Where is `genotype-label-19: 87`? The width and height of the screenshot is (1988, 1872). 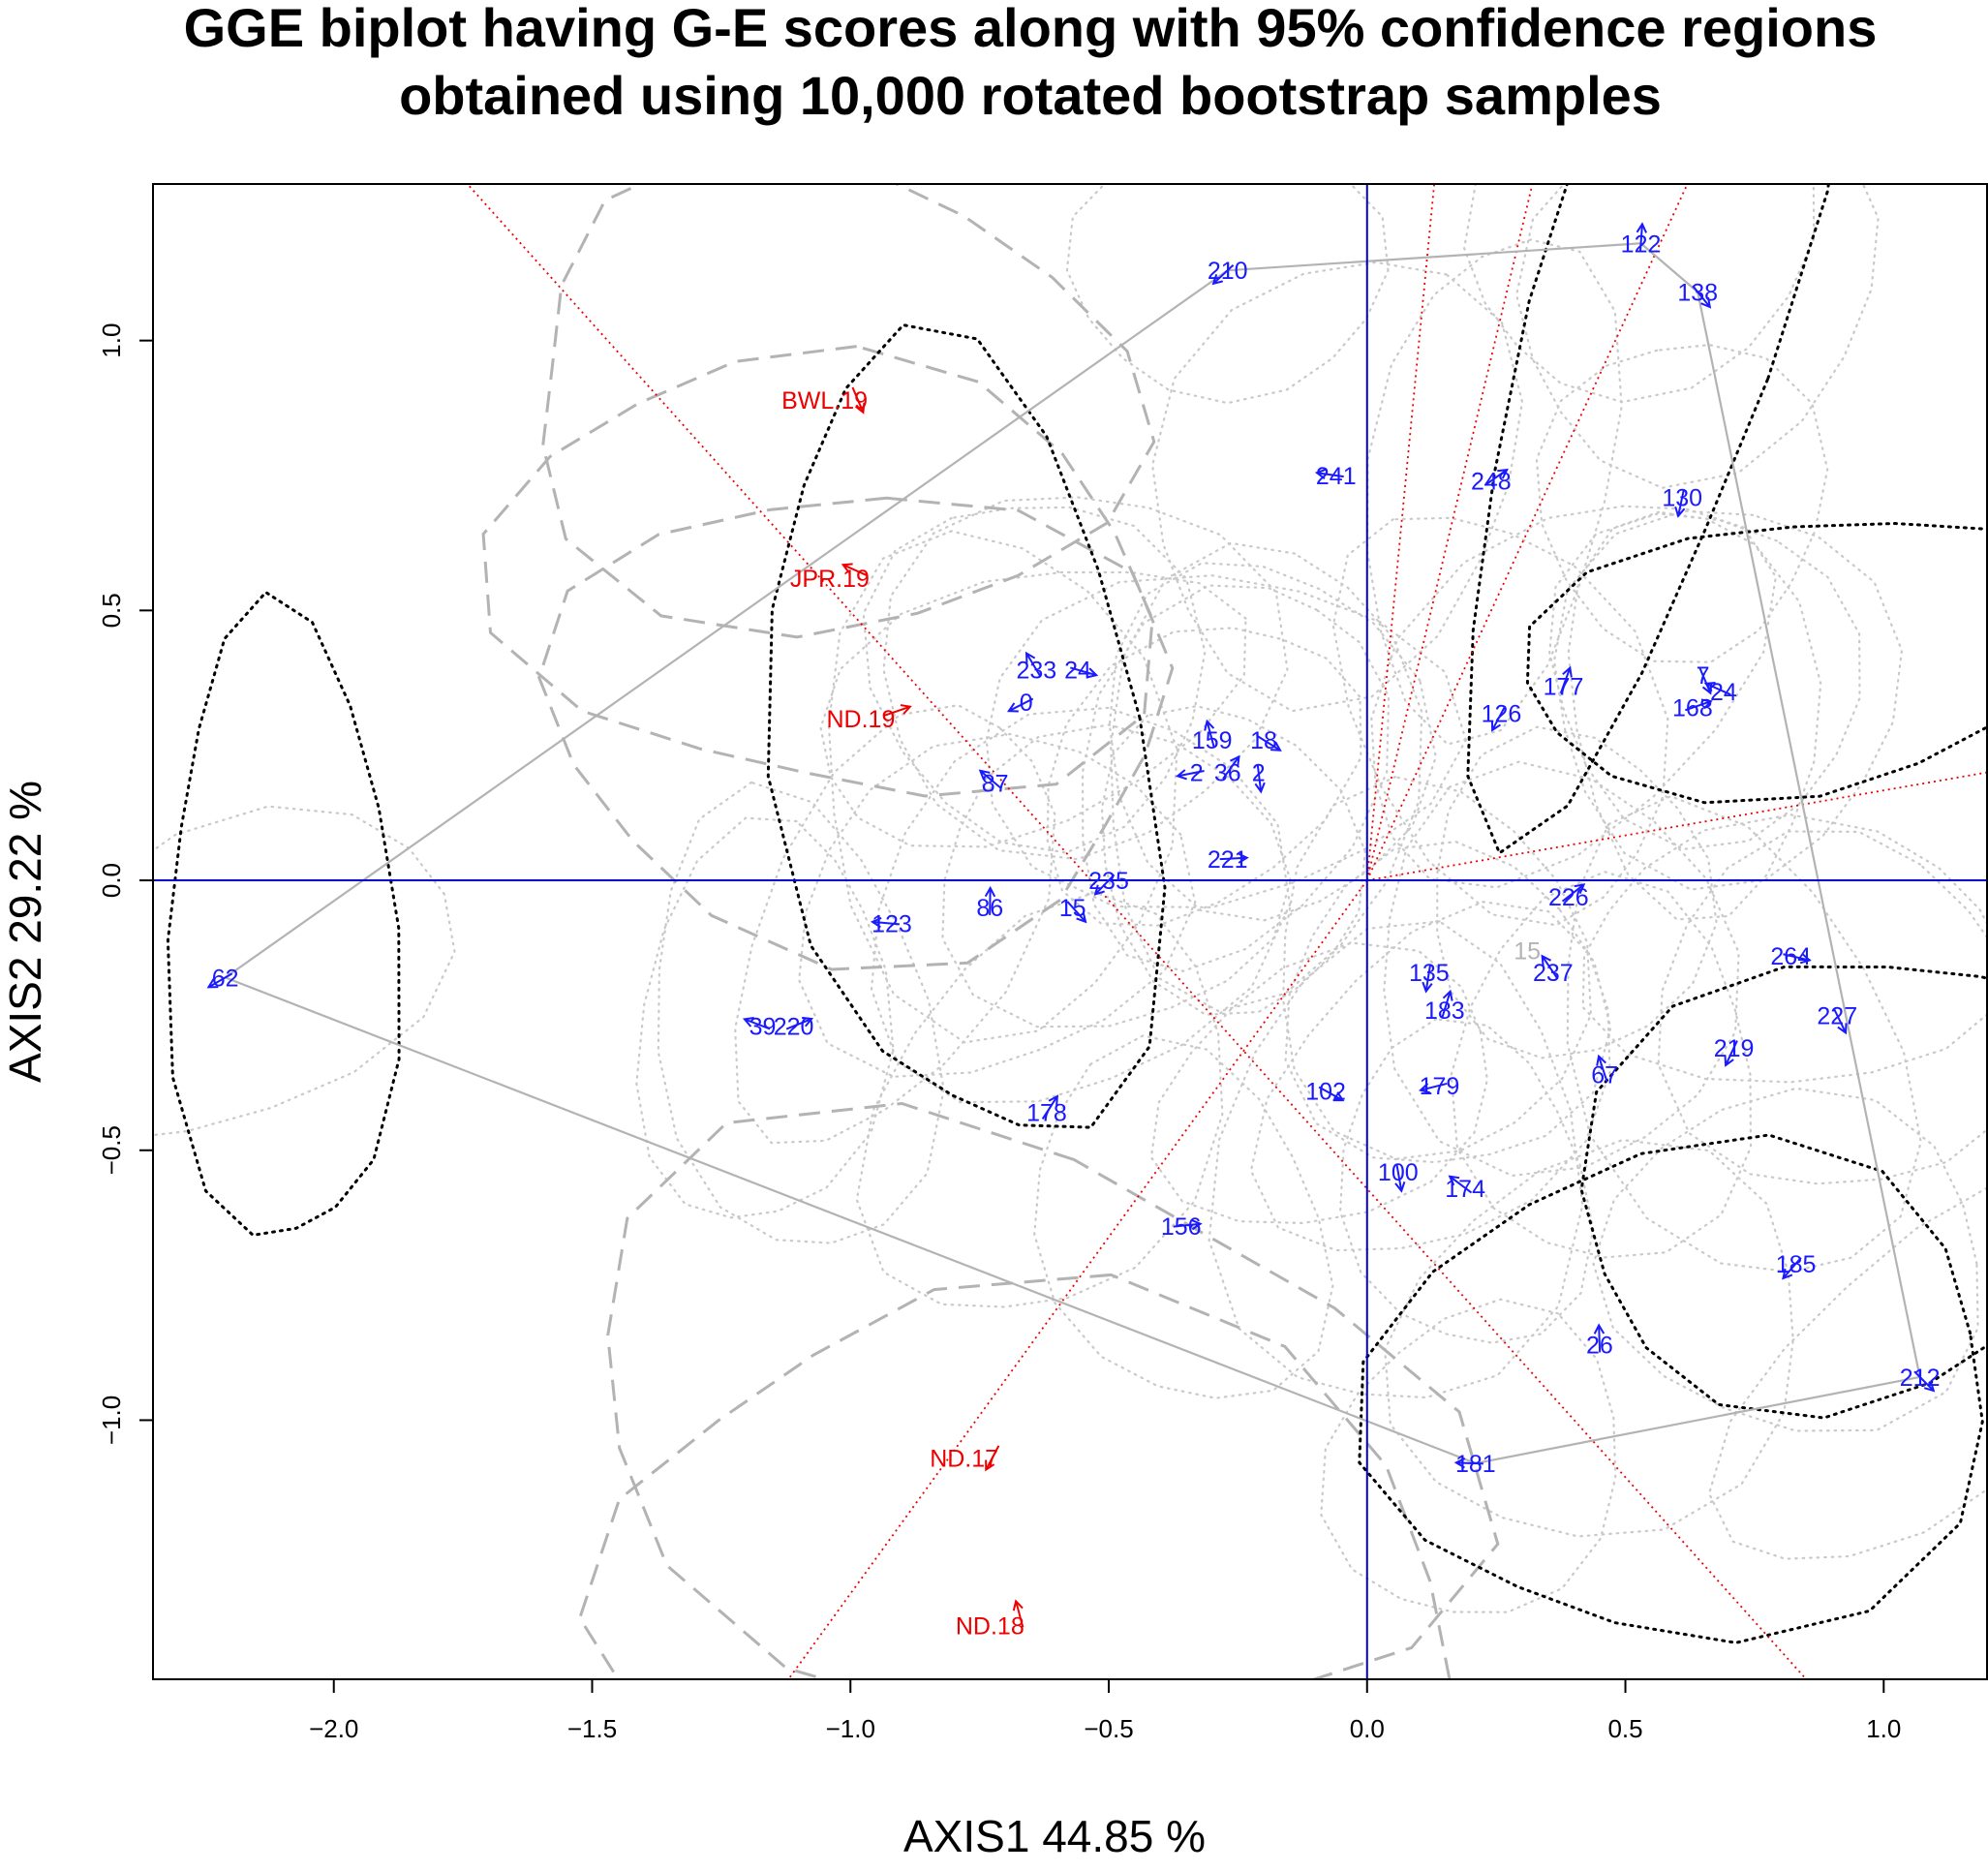 genotype-label-19: 87 is located at coordinates (995, 785).